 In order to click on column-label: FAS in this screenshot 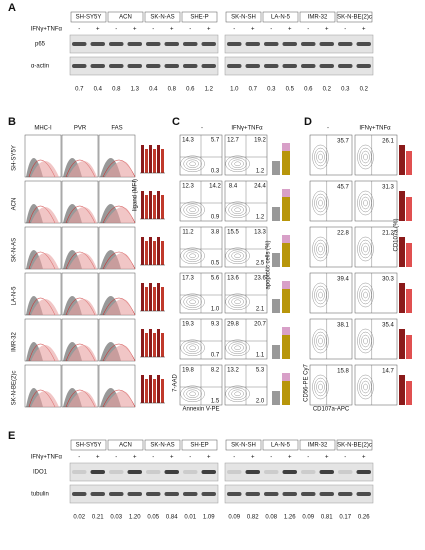, I will do `click(116, 129)`.